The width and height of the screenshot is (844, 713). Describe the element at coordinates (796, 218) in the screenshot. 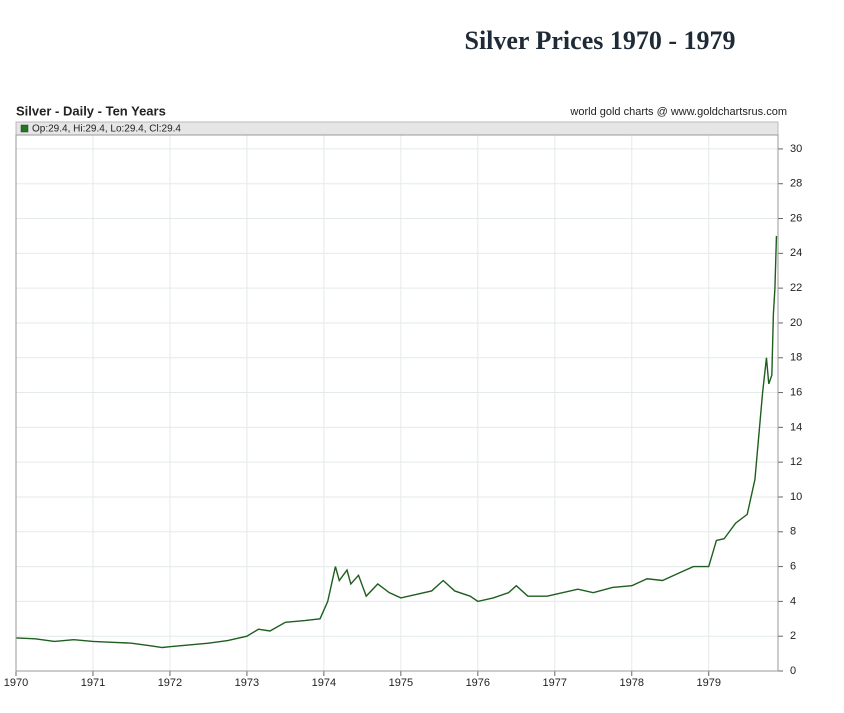

I see `y-tick-label: 26` at that location.